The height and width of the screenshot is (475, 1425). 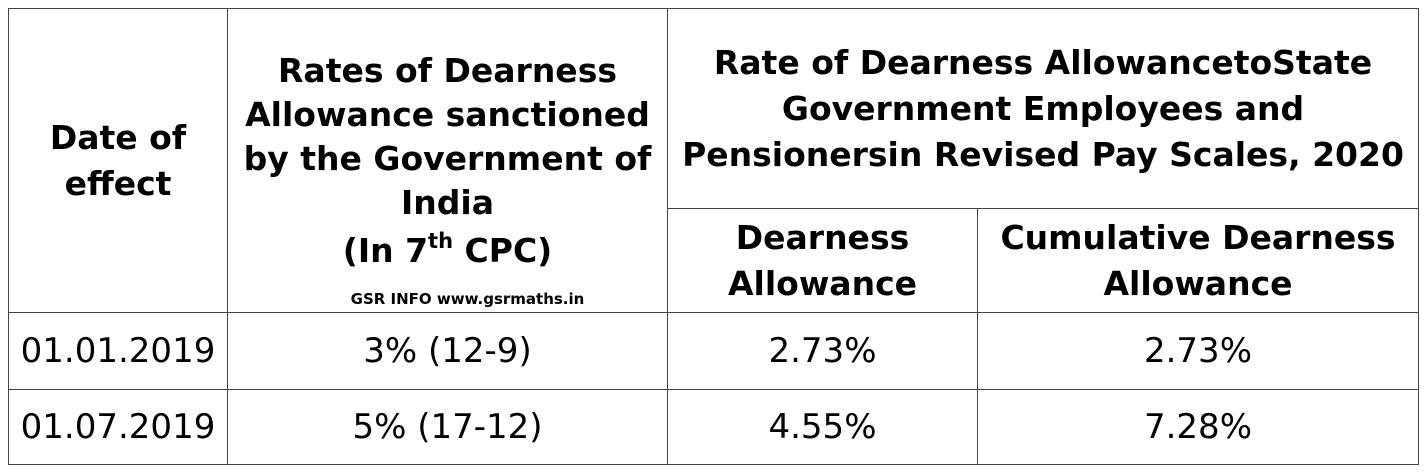 I want to click on watermark-text: GSR INFO www.gsrmaths.in, so click(x=467, y=299).